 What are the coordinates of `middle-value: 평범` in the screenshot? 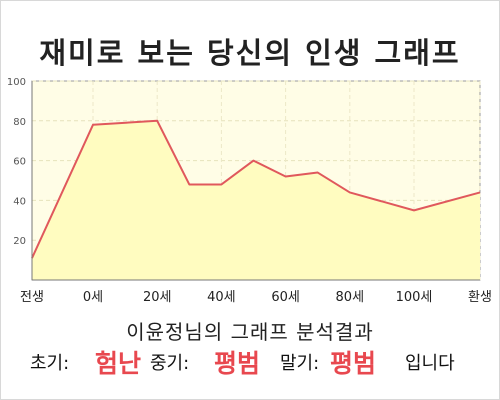 It's located at (237, 363).